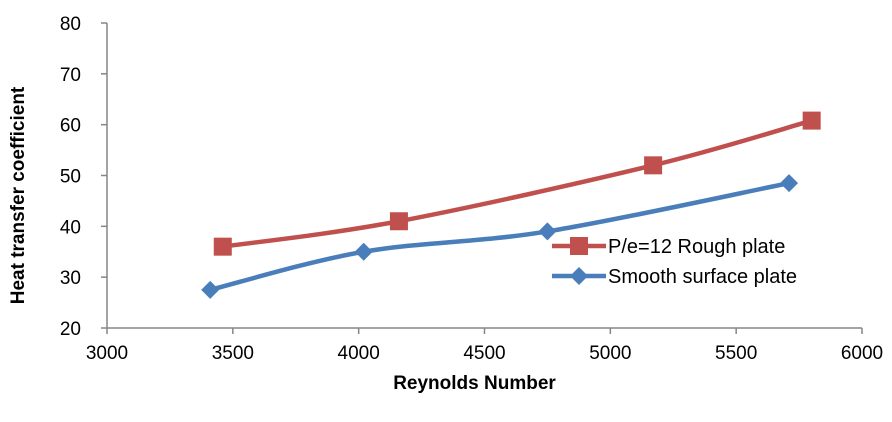 This screenshot has width=892, height=422. Describe the element at coordinates (233, 353) in the screenshot. I see `x-tick-label: 3500` at that location.